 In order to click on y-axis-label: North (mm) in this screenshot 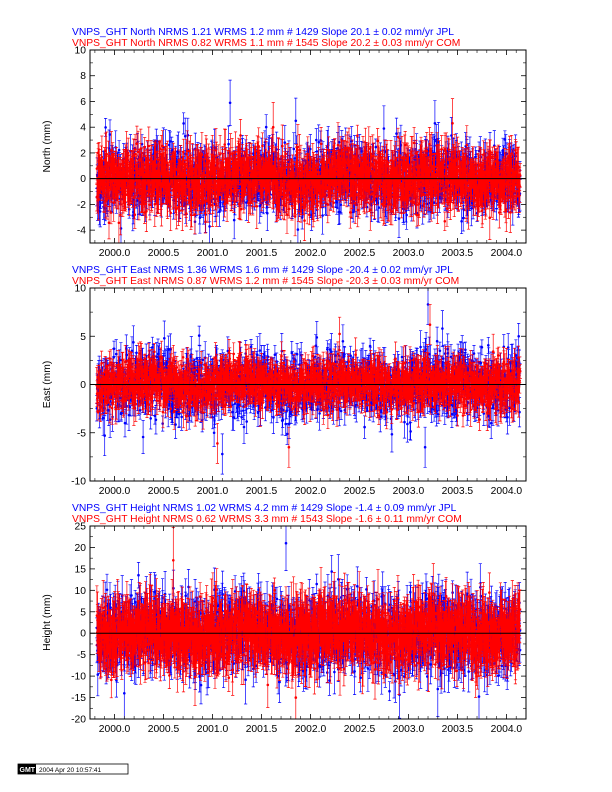, I will do `click(47, 146)`.